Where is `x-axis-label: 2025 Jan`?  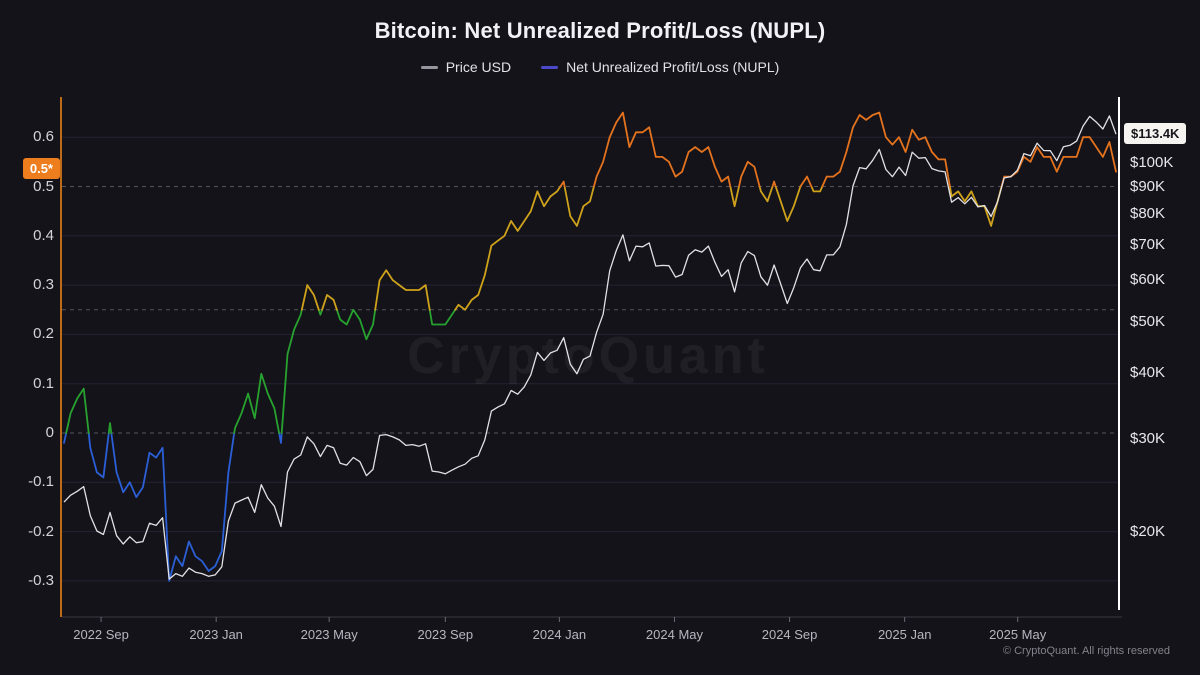
x-axis-label: 2025 Jan is located at coordinates (904, 634).